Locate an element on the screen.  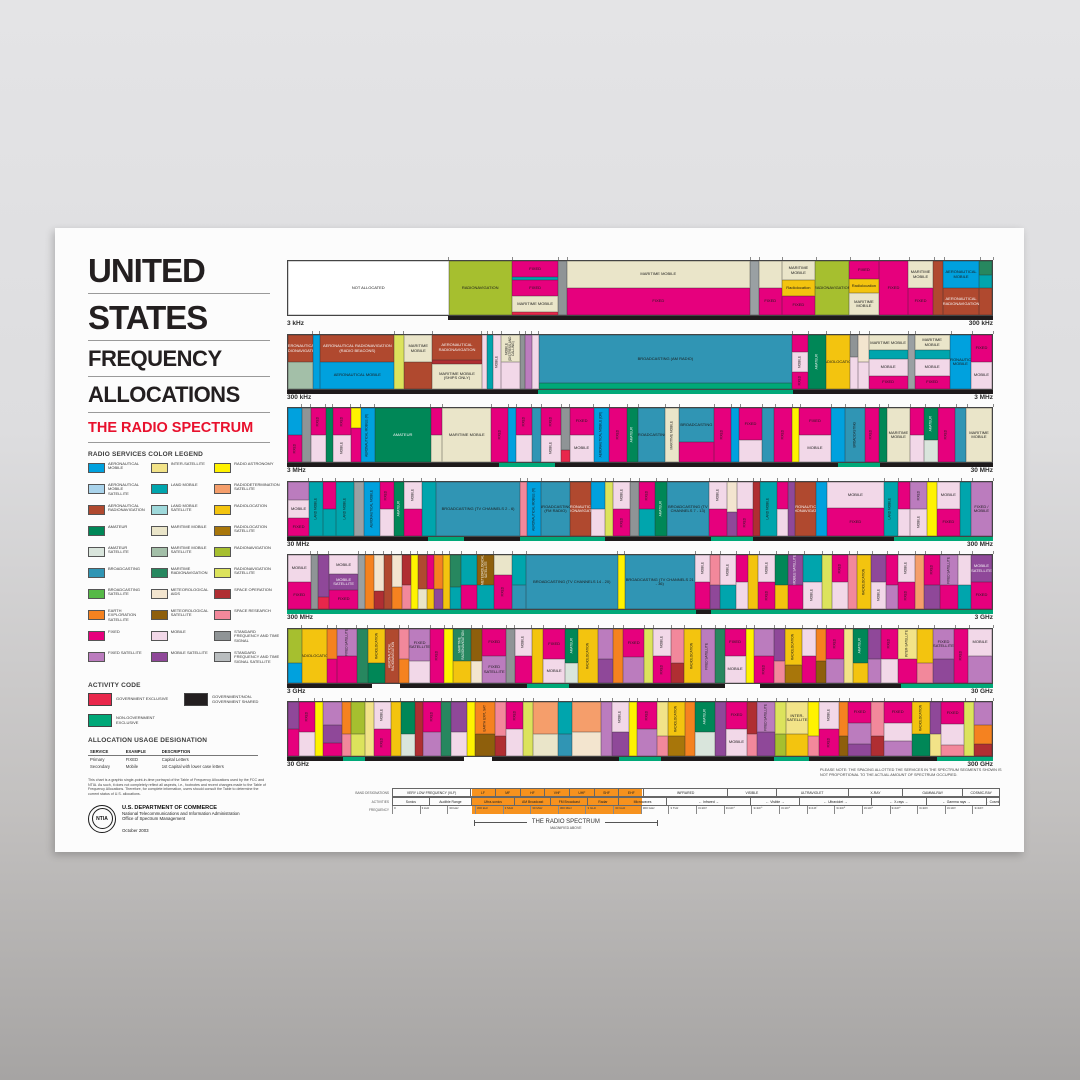
allocation-column: AERONAUTICAL MOBILE (R) is located at coordinates (367, 435).